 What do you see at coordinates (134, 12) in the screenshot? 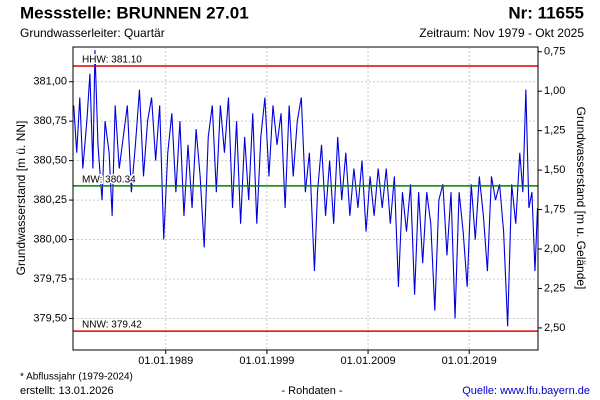
I see `chart-title: Messstelle: BRUNNEN 27.01` at bounding box center [134, 12].